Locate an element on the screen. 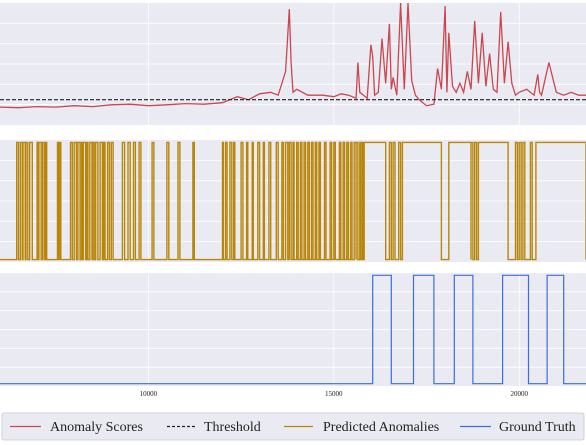 Image resolution: width=586 pixels, height=445 pixels. x-tick-label: 20000 is located at coordinates (519, 394).